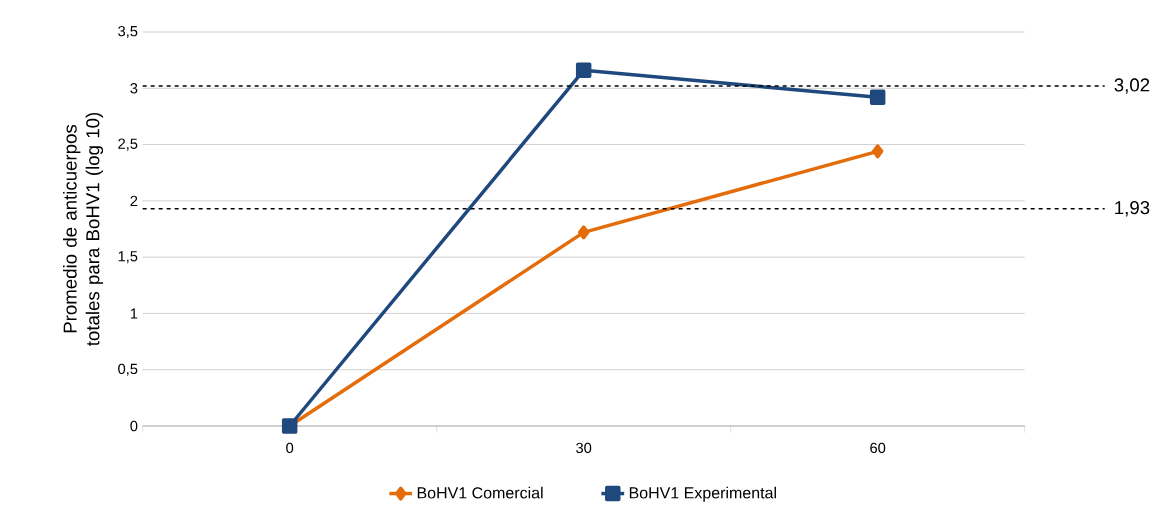 This screenshot has width=1157, height=512. What do you see at coordinates (702, 494) in the screenshot?
I see `legend-label: BoHV1 Experimental` at bounding box center [702, 494].